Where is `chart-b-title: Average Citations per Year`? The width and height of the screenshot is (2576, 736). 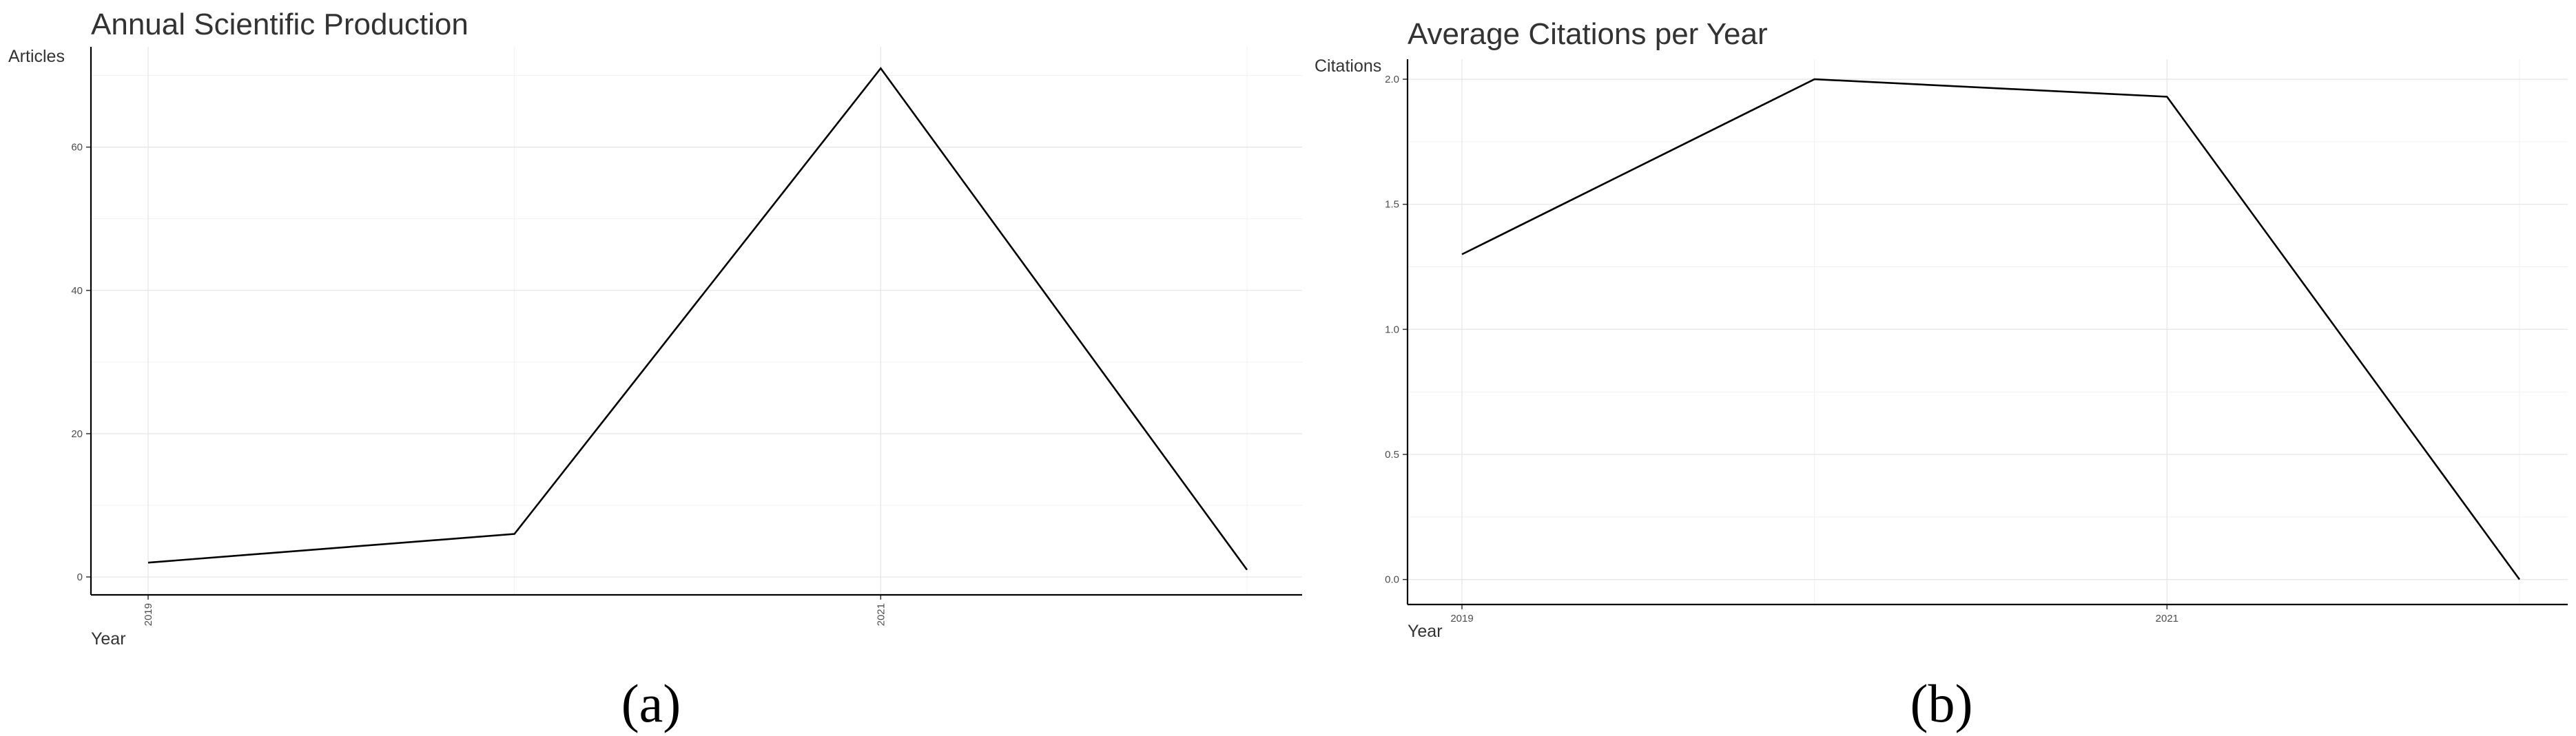
chart-b-title: Average Citations per Year is located at coordinates (1588, 34).